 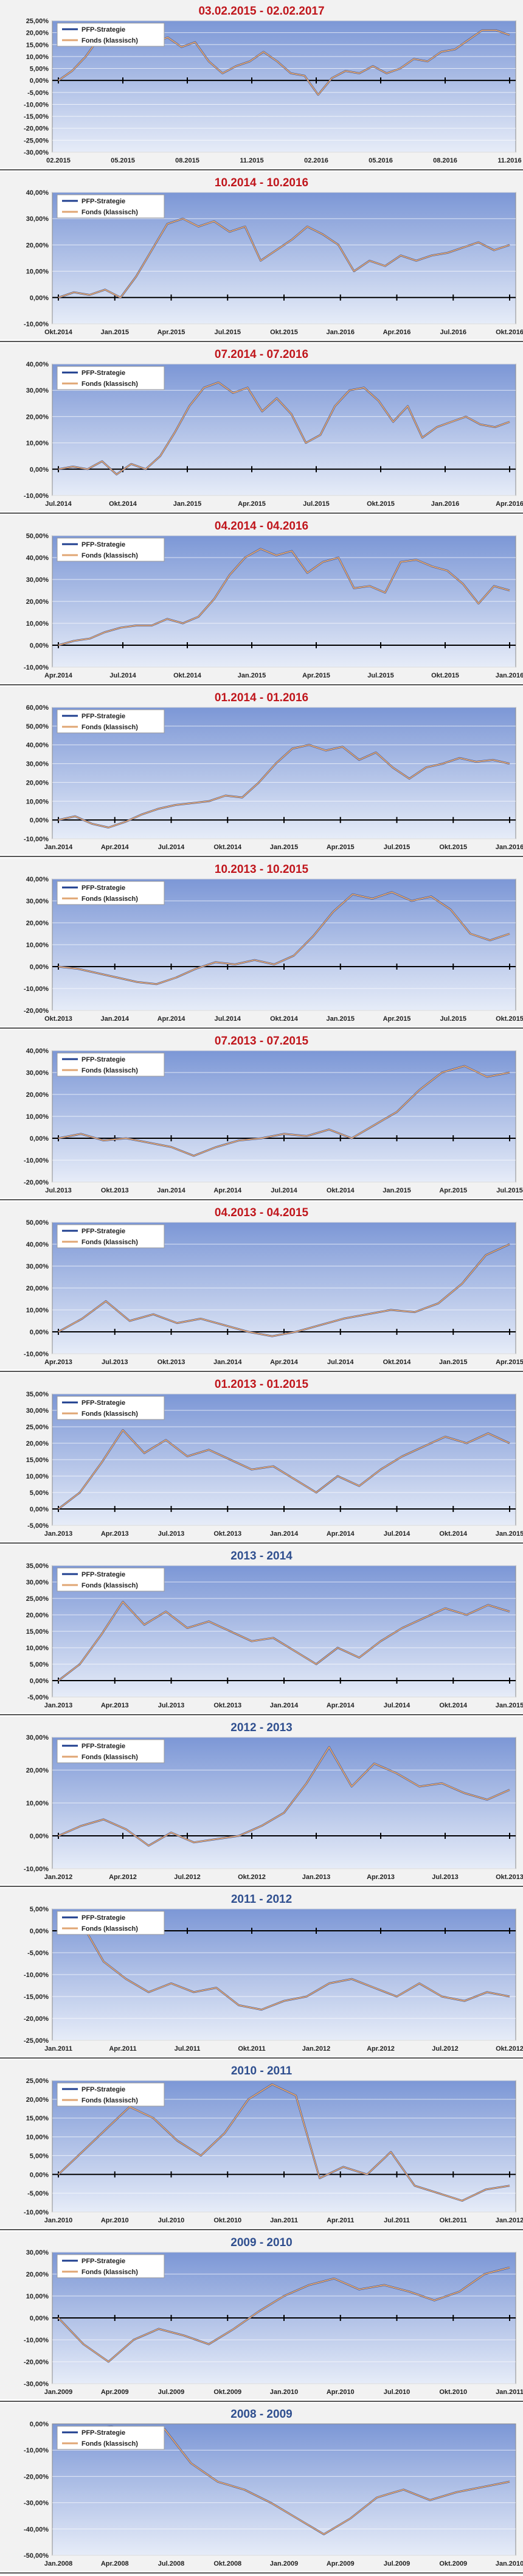 What do you see at coordinates (171, 2563) in the screenshot?
I see `x-tick-label: Jul.2008` at bounding box center [171, 2563].